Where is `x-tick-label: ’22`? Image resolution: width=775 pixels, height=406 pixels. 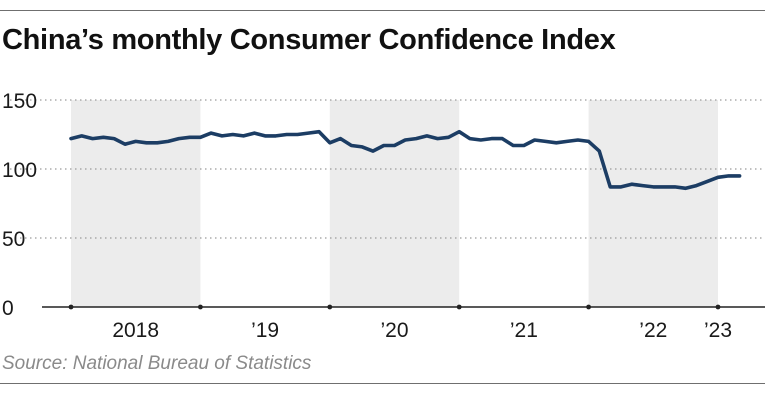
x-tick-label: ’22 is located at coordinates (653, 330).